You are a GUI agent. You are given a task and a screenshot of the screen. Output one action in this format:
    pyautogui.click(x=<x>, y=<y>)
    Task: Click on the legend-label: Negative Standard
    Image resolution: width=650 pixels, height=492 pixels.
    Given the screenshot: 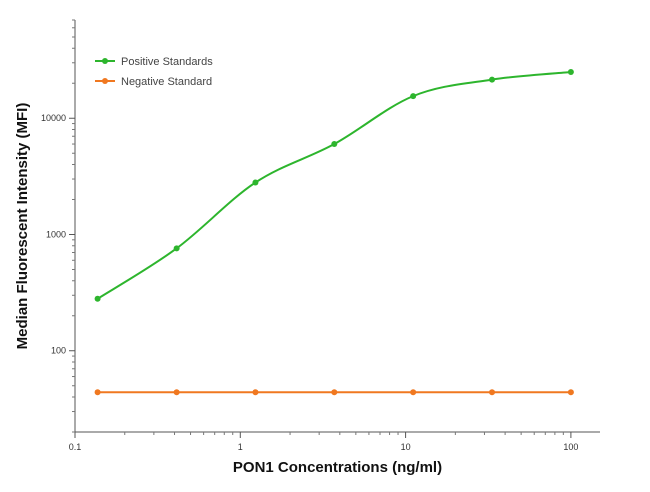 What is the action you would take?
    pyautogui.click(x=166, y=82)
    